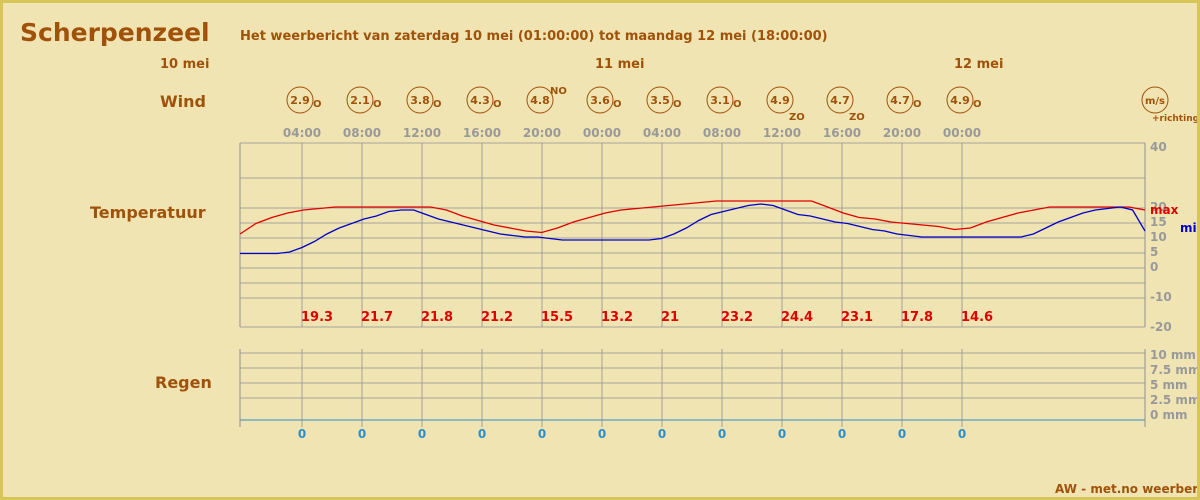 This screenshot has height=500, width=1200. What do you see at coordinates (977, 317) in the screenshot?
I see `temp-max-label: 14.6` at bounding box center [977, 317].